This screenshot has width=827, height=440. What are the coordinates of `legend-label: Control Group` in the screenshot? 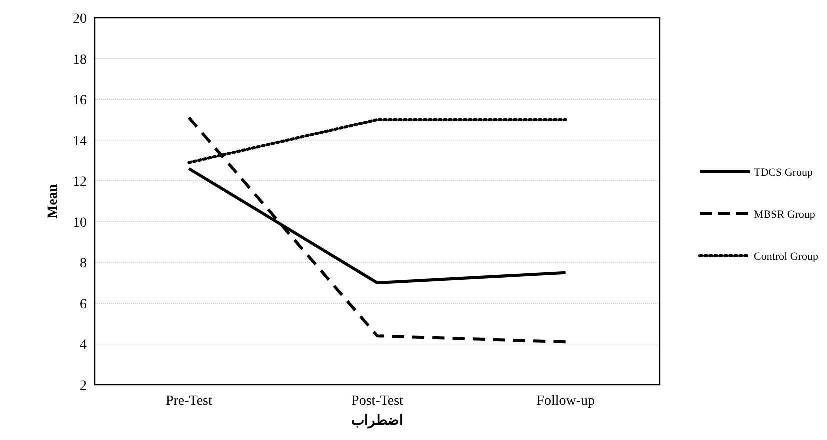 It's located at (786, 257).